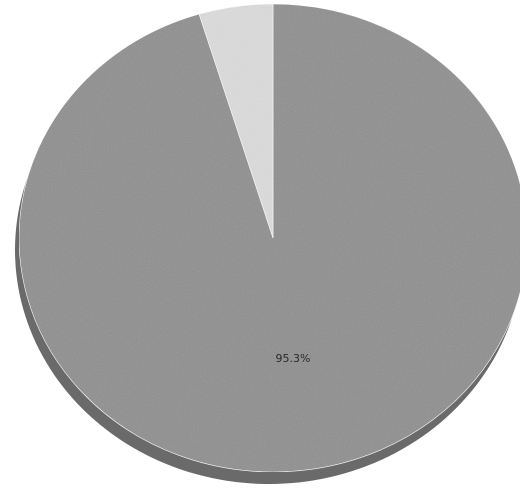  I want to click on pie-labels-layer: 95.3%, so click(293, 358).